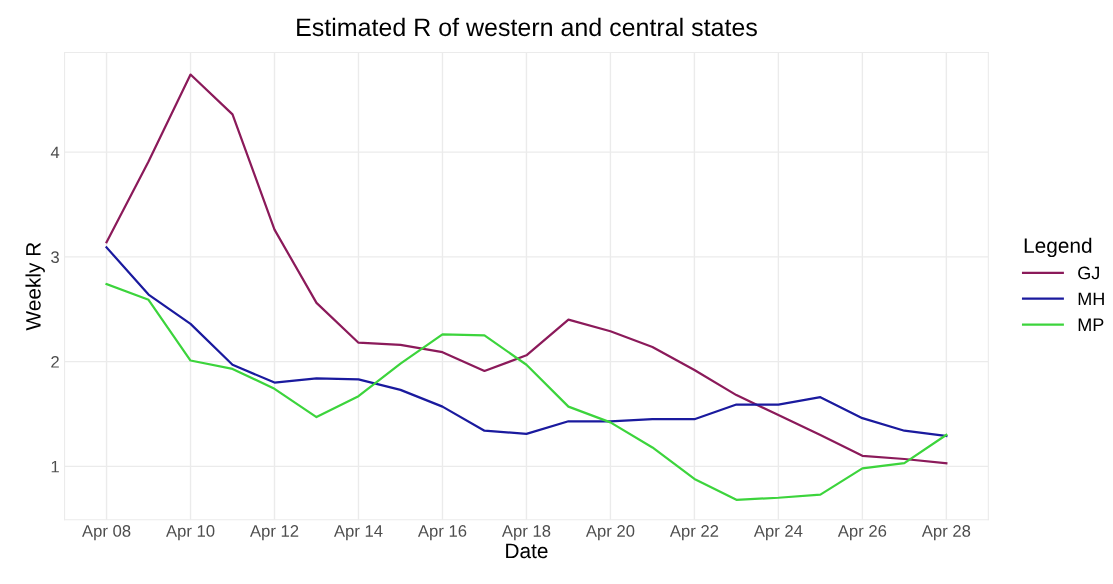  What do you see at coordinates (106, 533) in the screenshot?
I see `x-tick-label: Apr 08` at bounding box center [106, 533].